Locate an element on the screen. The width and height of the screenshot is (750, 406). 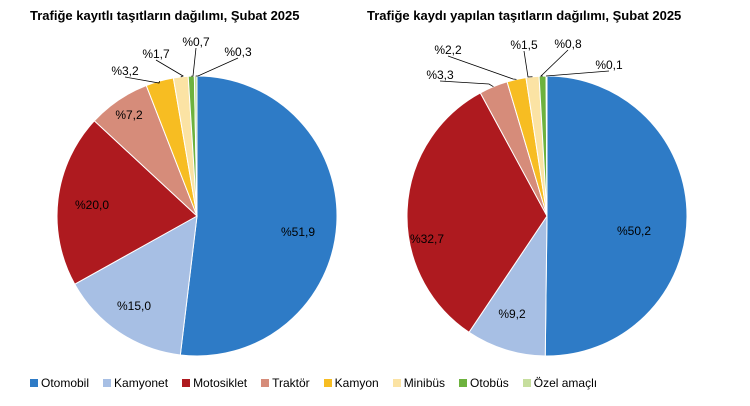
legend-item-özel-amaçlı: Özel amaçlı is located at coordinates (560, 383).